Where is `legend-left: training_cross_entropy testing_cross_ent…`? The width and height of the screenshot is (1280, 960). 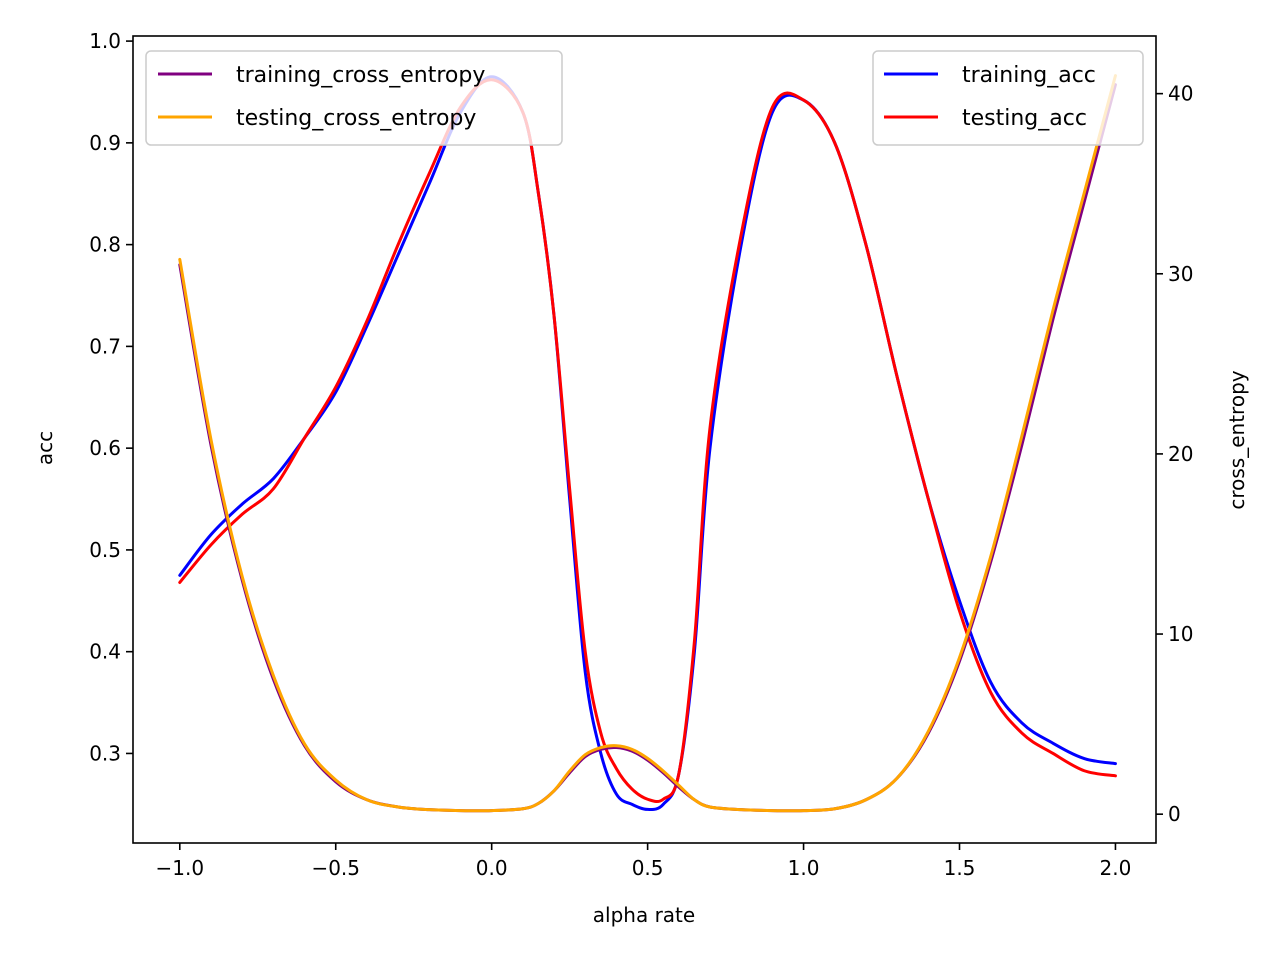 legend-left: training_cross_entropy testing_cross_ent… is located at coordinates (354, 98).